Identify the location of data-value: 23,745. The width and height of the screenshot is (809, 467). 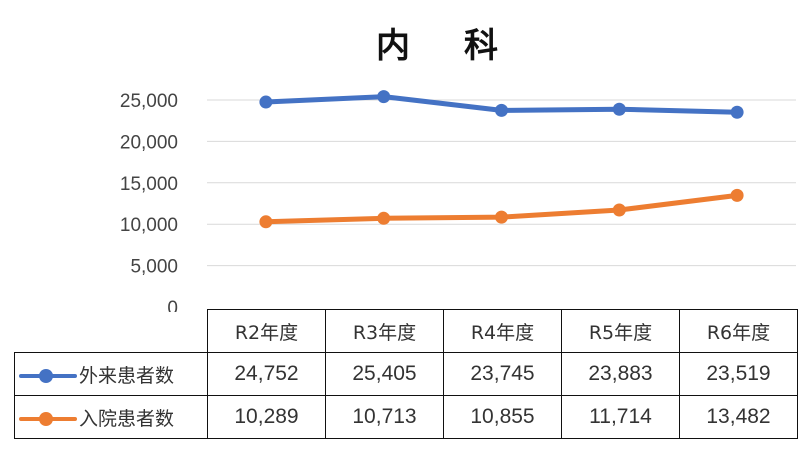
(502, 374).